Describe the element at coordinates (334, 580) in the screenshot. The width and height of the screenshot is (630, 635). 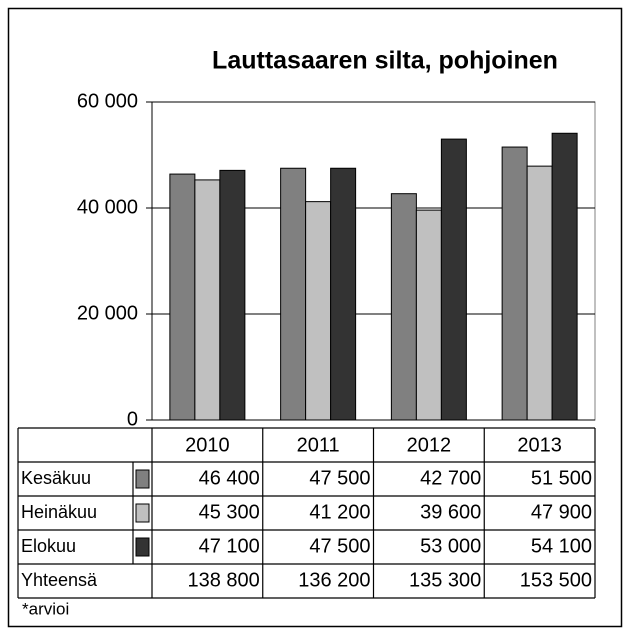
I see `table-total: 136 200` at that location.